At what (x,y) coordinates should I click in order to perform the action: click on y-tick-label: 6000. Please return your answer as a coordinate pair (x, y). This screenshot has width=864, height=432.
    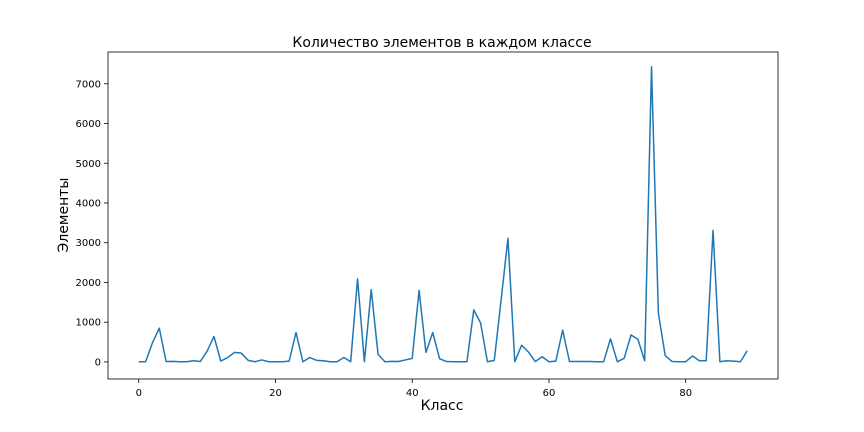
    Looking at the image, I should click on (88, 124).